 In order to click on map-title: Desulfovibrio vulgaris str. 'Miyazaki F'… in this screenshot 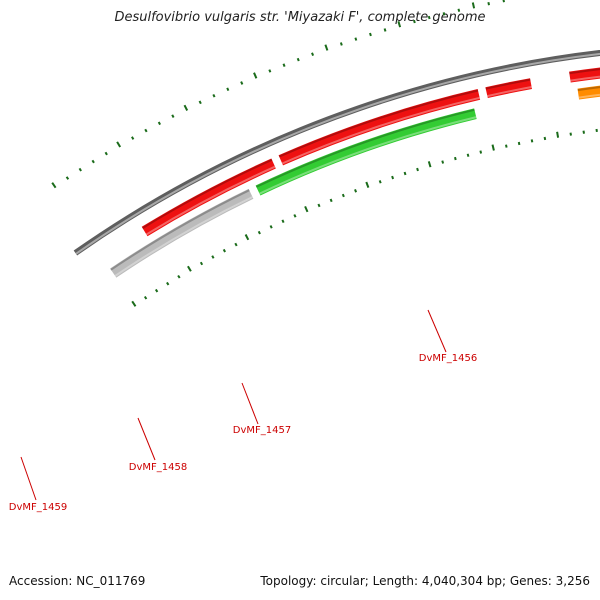, I will do `click(300, 17)`.